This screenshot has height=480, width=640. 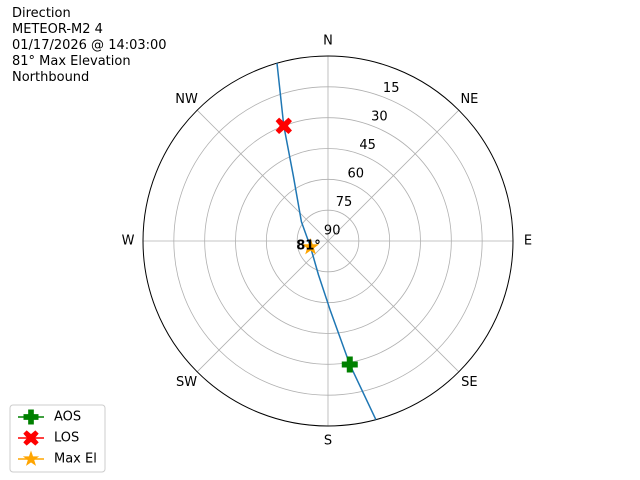 I want to click on direction-label: SW, so click(x=186, y=382).